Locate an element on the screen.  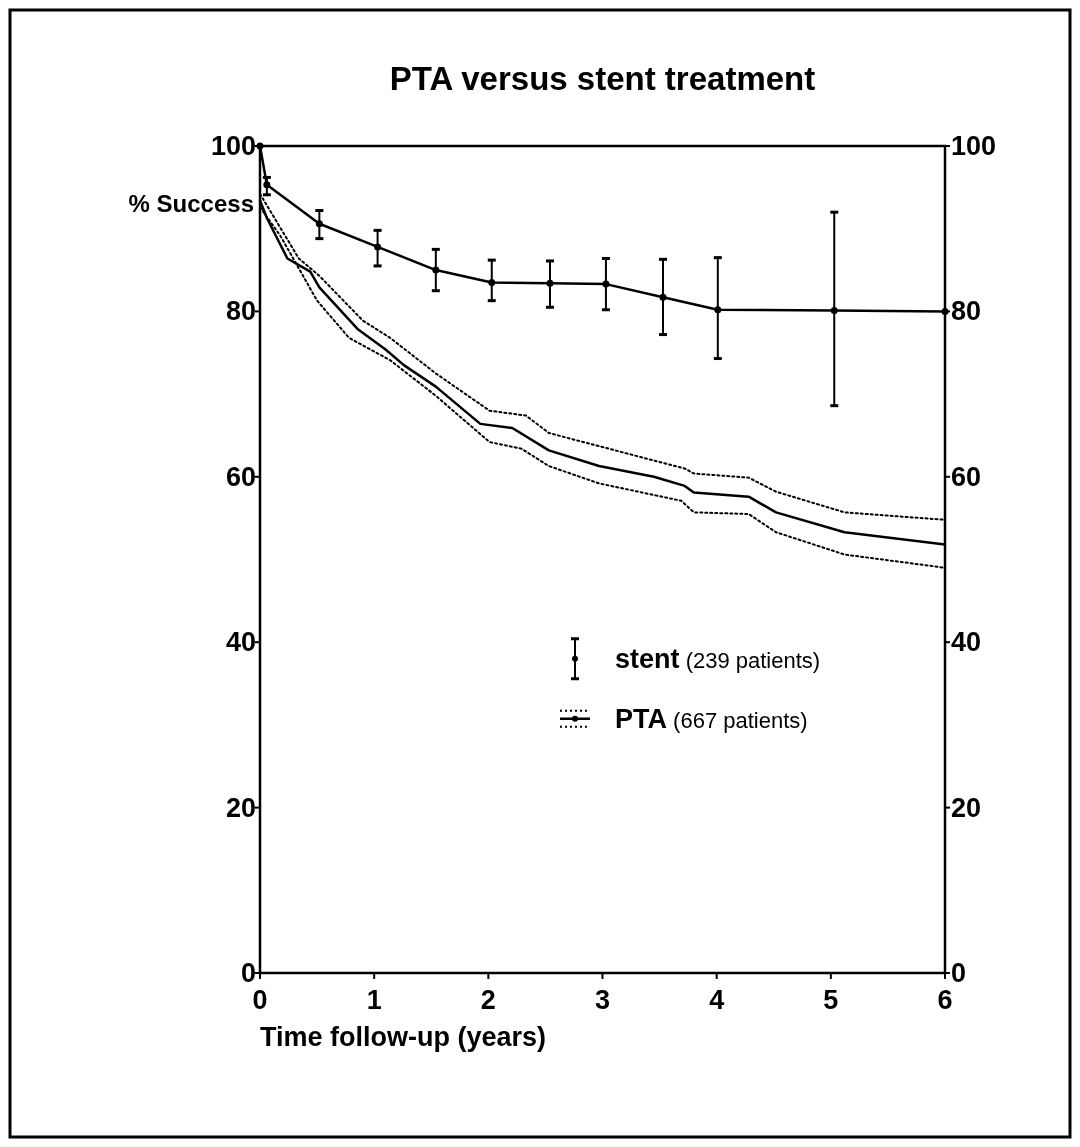
y-tick-label: 100 is located at coordinates (233, 146).